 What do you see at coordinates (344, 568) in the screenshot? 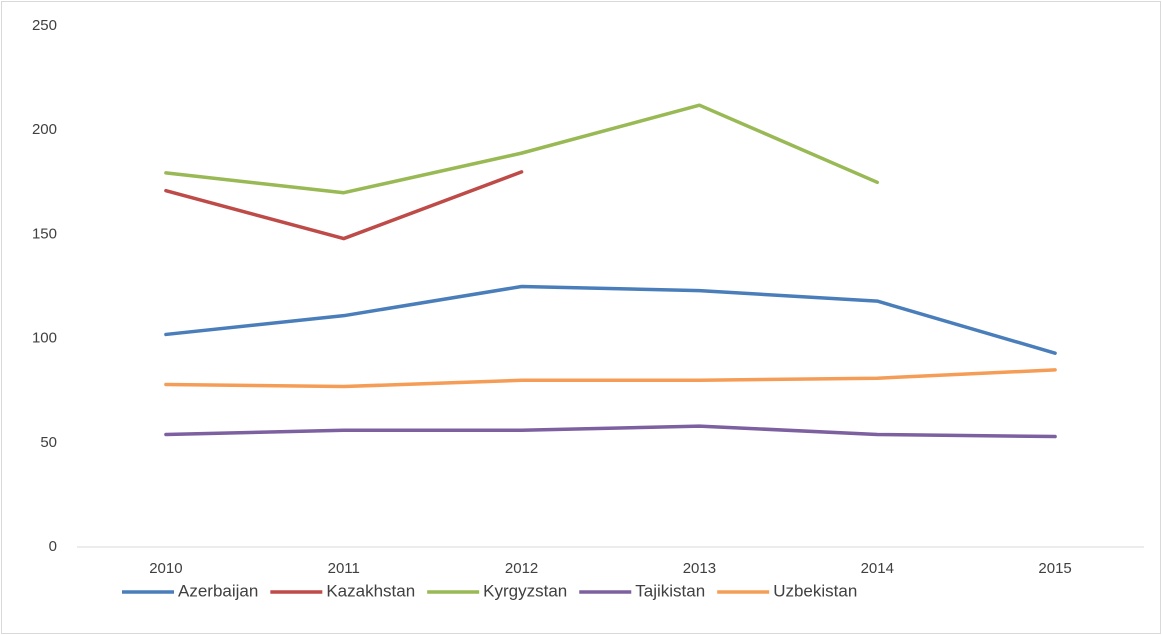
I see `x-tick-label: 2011` at bounding box center [344, 568].